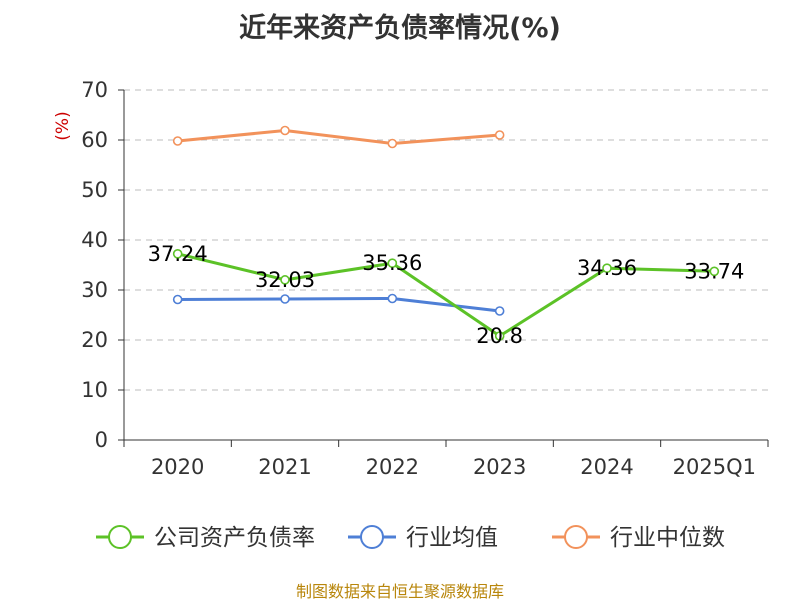 The image size is (800, 602). Describe the element at coordinates (714, 467) in the screenshot. I see `x-tick-label: 2025Q1` at that location.